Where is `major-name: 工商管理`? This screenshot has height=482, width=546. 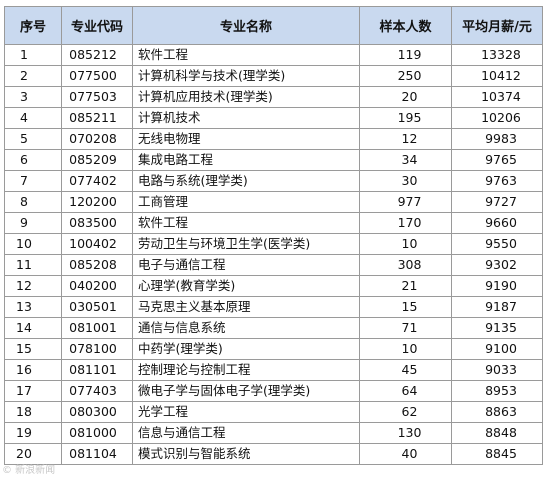
major-name: 工商管理 is located at coordinates (246, 202).